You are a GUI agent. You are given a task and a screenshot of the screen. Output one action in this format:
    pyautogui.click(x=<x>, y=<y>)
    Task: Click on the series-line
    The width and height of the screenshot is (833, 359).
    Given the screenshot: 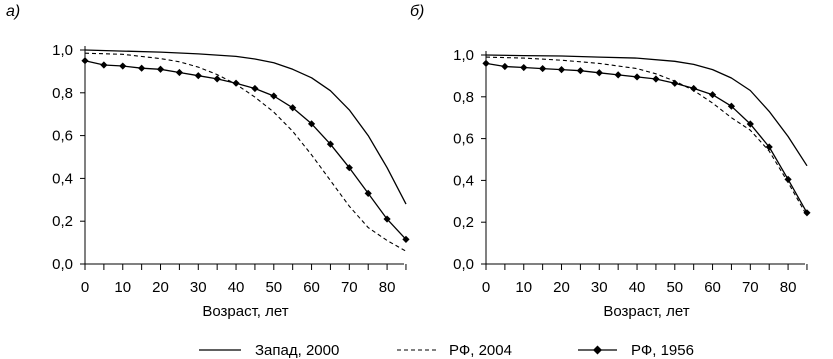 What is the action you would take?
    pyautogui.click(x=646, y=110)
    